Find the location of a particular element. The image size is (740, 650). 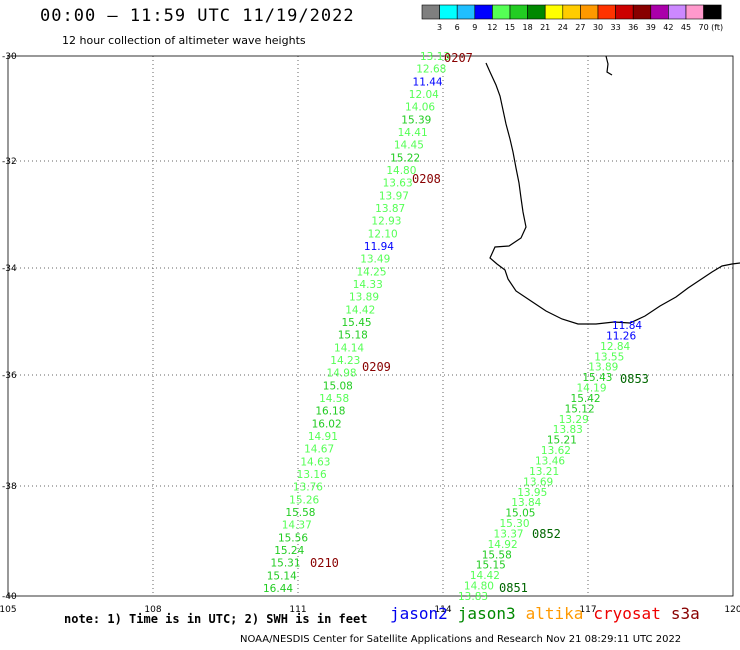

map-title: 00:00 – 11:59 UTC 11/19/2022 is located at coordinates (197, 16).